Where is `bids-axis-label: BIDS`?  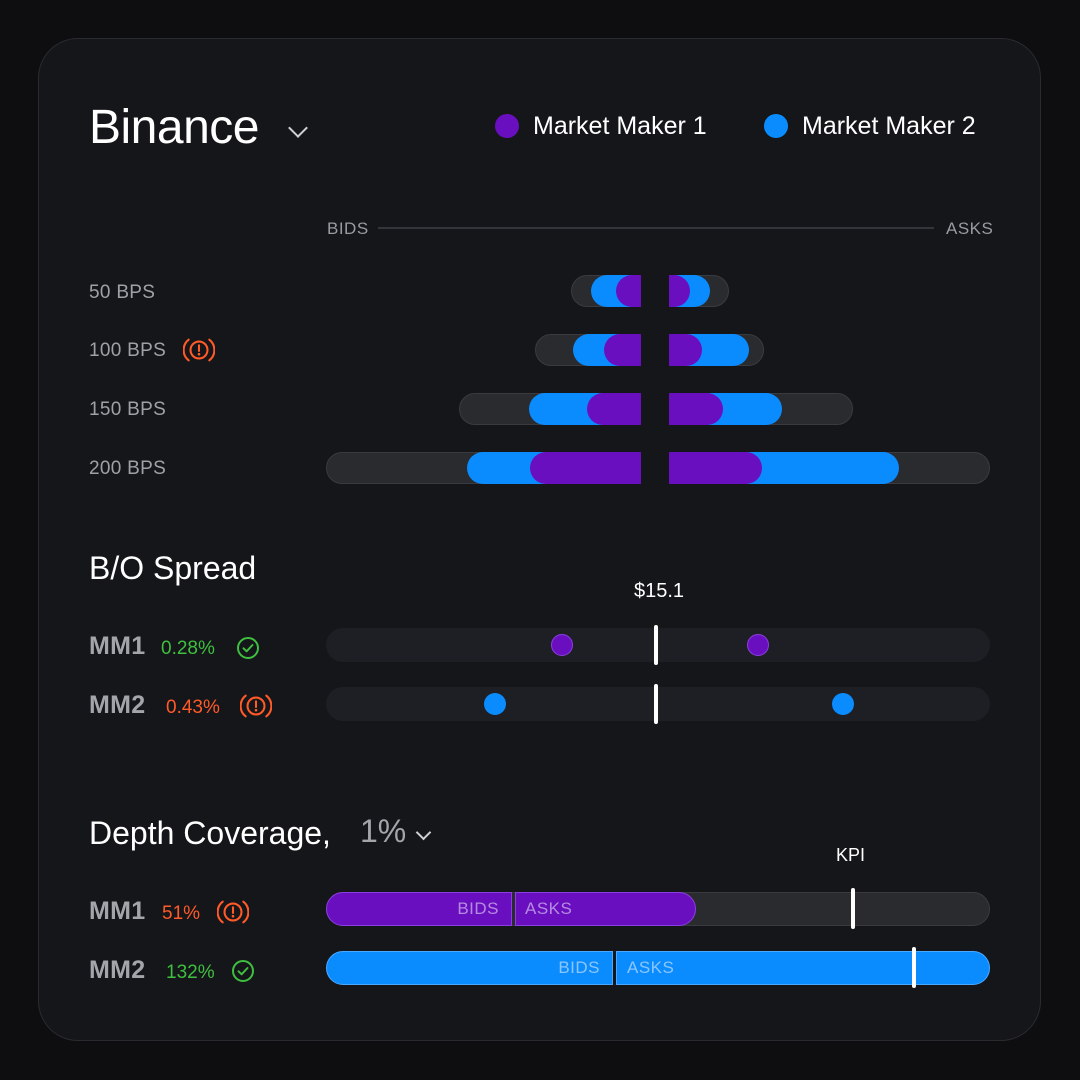 bids-axis-label: BIDS is located at coordinates (348, 228).